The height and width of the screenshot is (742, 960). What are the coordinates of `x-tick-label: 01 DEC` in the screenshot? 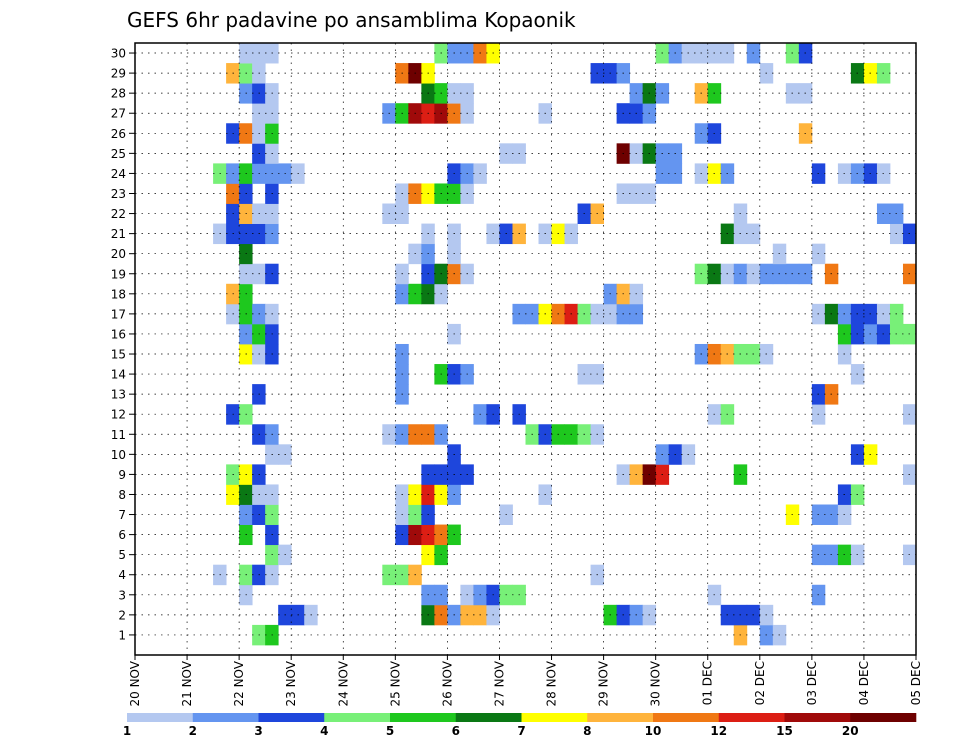 It's located at (708, 683).